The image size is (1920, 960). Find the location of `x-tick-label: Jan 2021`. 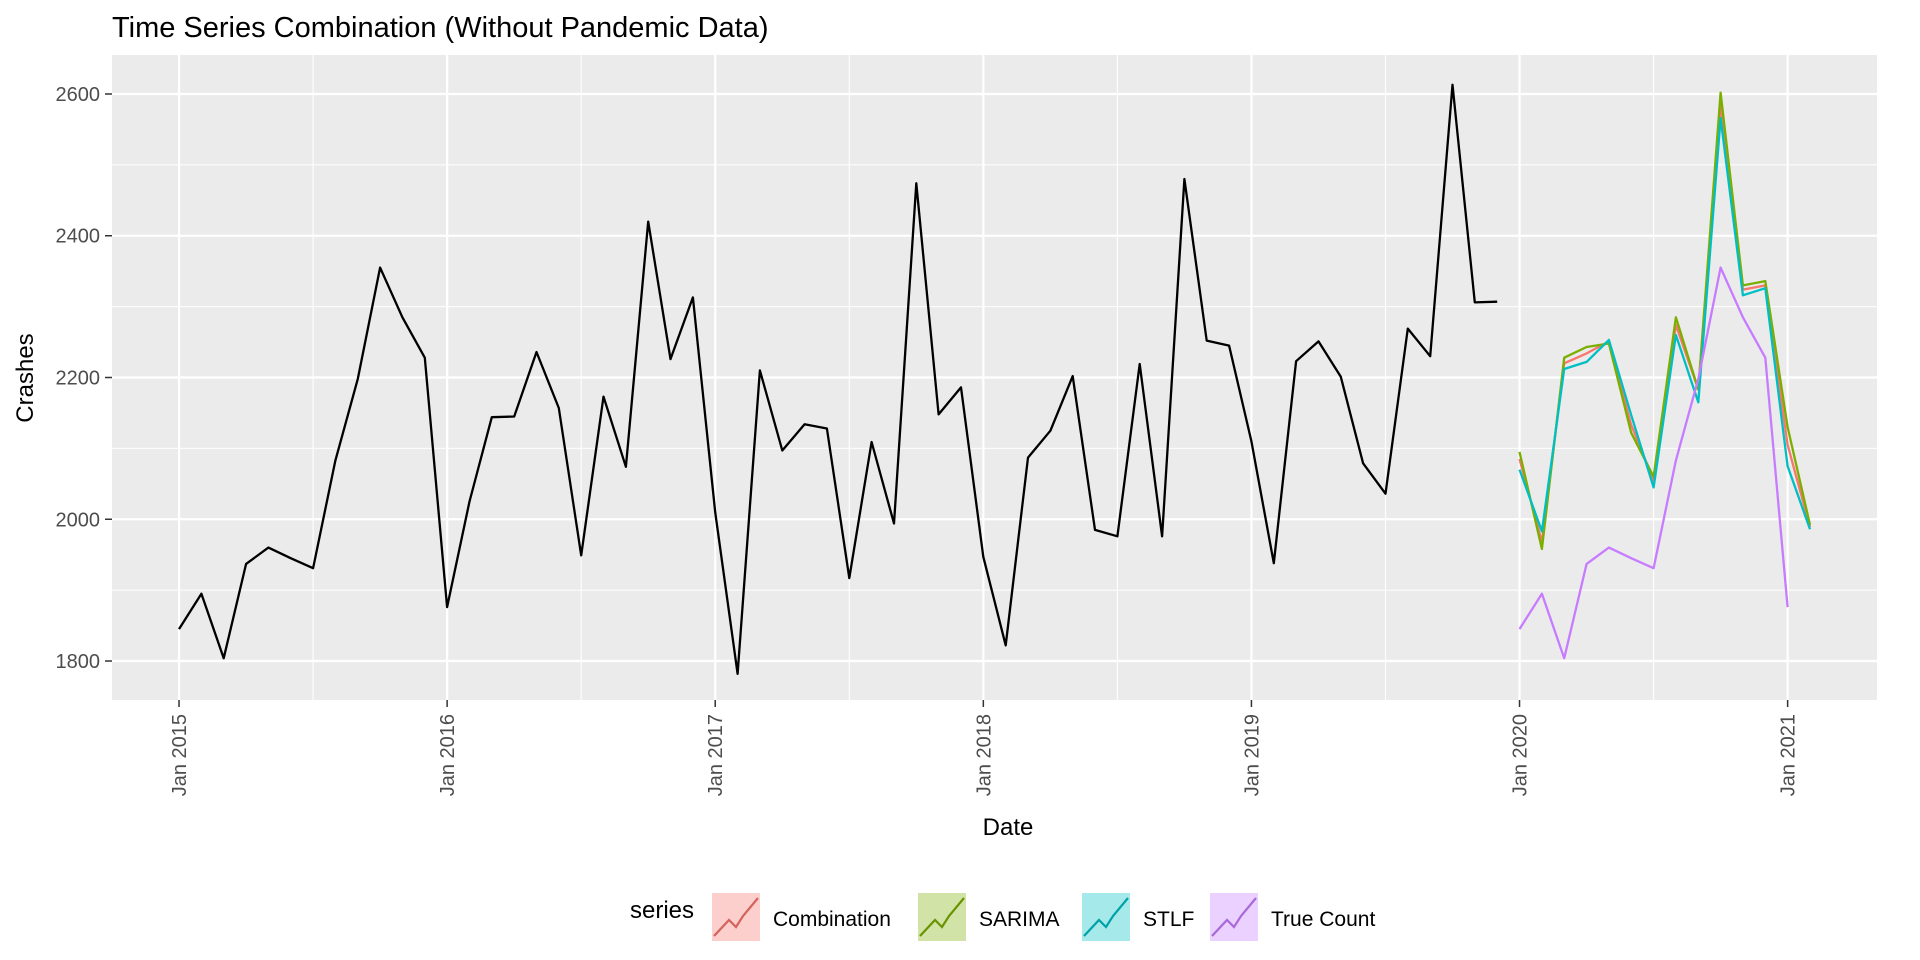

x-tick-label: Jan 2021 is located at coordinates (1789, 755).